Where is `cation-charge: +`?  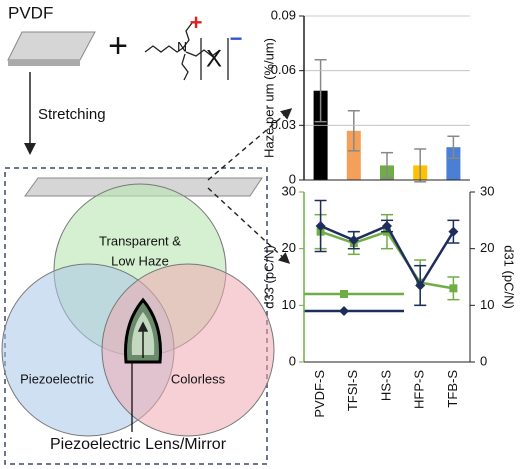 cation-charge: + is located at coordinates (196, 22).